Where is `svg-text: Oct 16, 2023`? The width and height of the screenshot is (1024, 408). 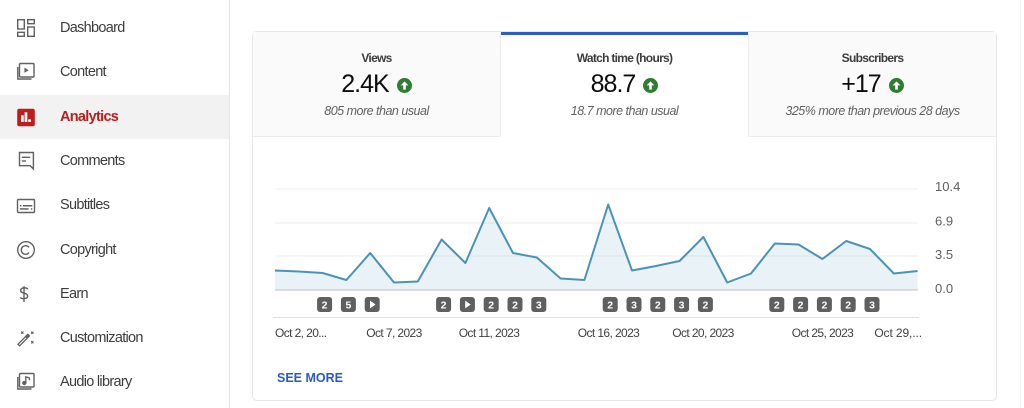 svg-text: Oct 16, 2023 is located at coordinates (609, 333).